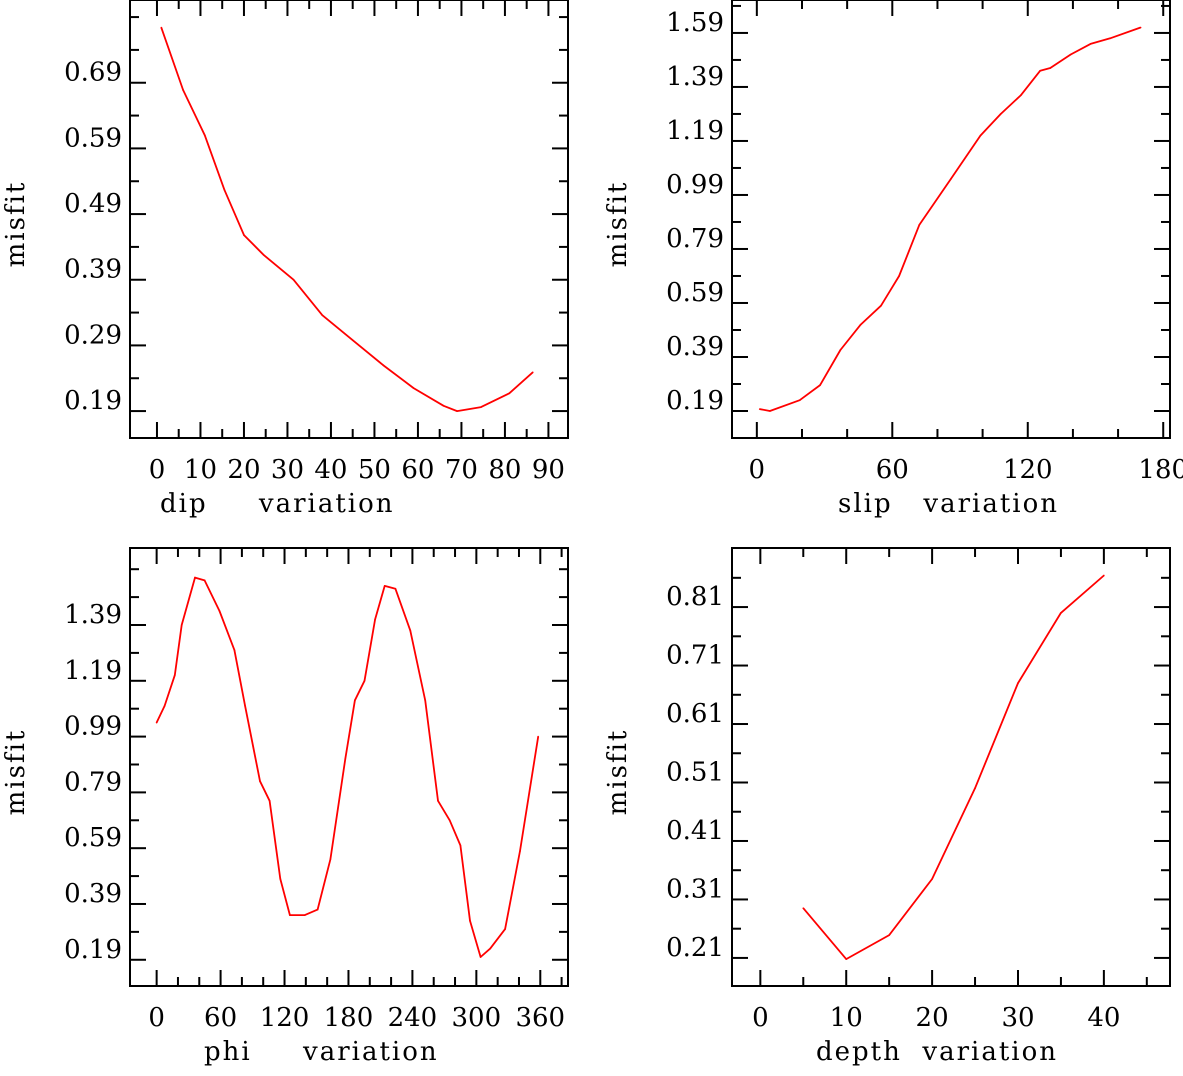 The image size is (1183, 1076). What do you see at coordinates (277, 504) in the screenshot?
I see `x-axis-label: dip variation` at bounding box center [277, 504].